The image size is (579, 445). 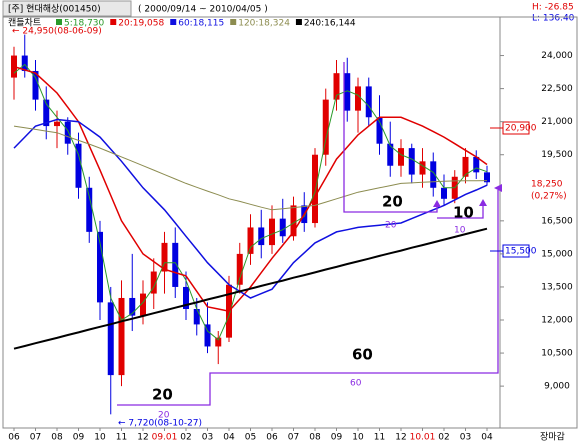 What do you see at coordinates (160, 424) in the screenshot?
I see `min-label: ← 7,720(08-10-27)` at bounding box center [160, 424].